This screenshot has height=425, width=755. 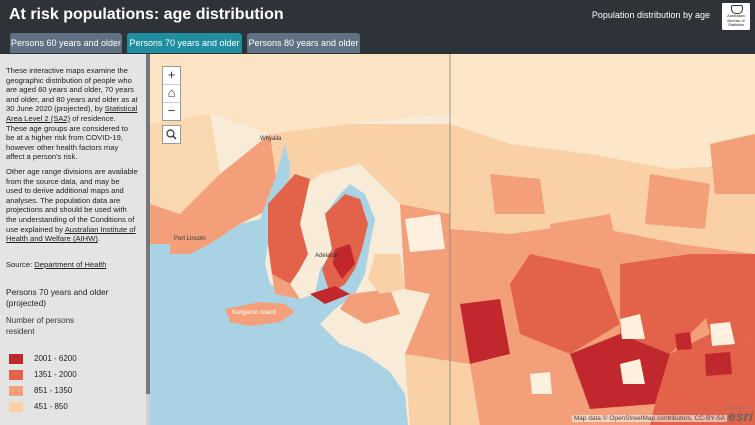 I want to click on place-label: Port Lincoln, so click(x=190, y=239).